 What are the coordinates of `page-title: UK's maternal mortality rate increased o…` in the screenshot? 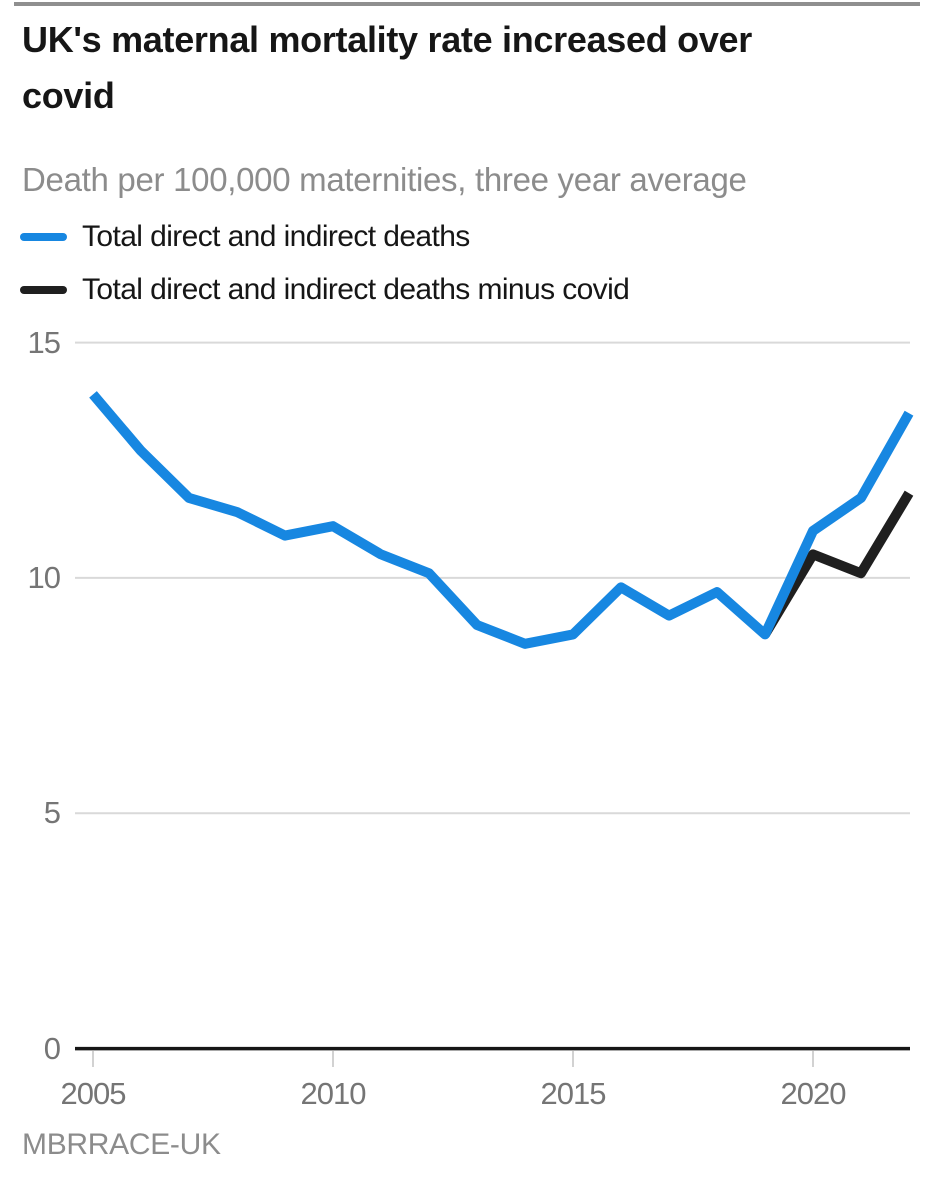 It's located at (469, 68).